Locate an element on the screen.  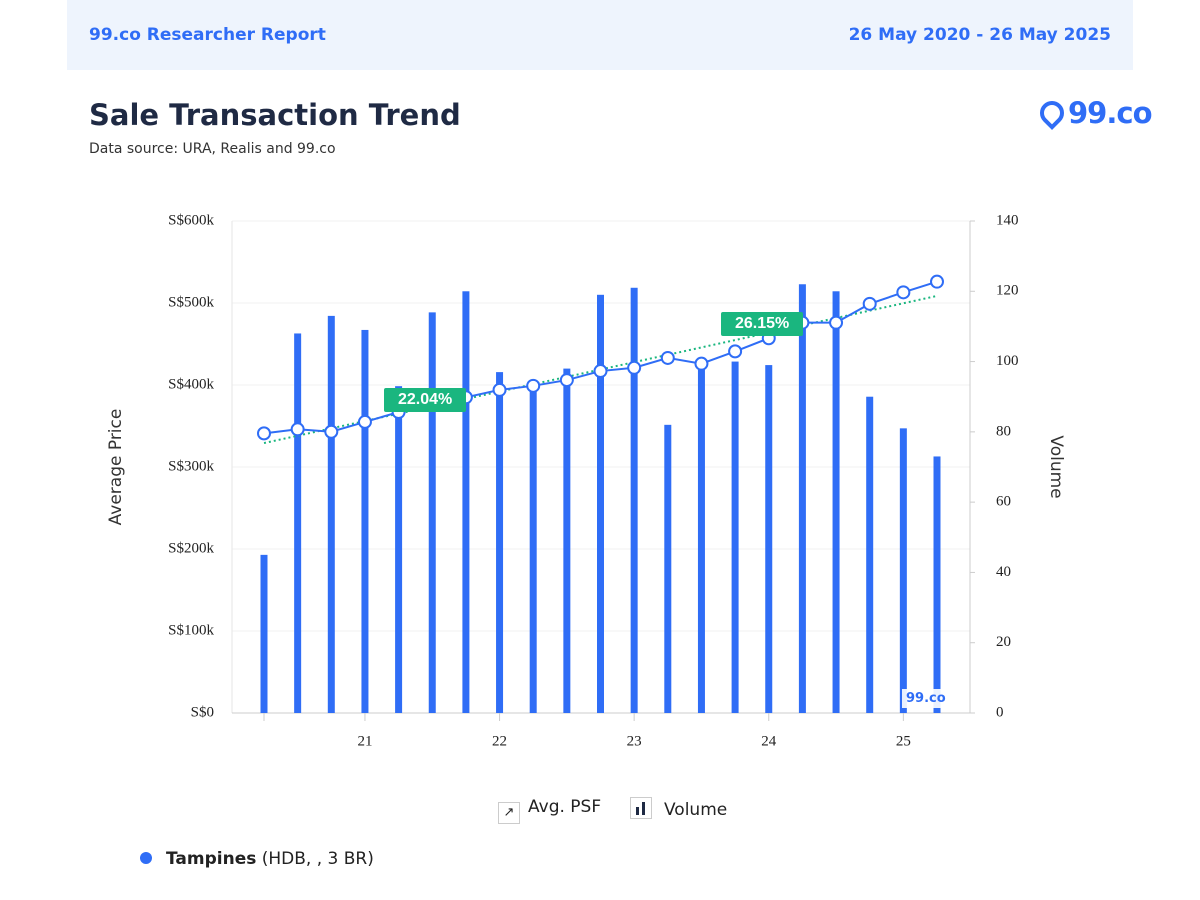
footer: Tampines (HDB, , 3 BR) is located at coordinates (257, 859).